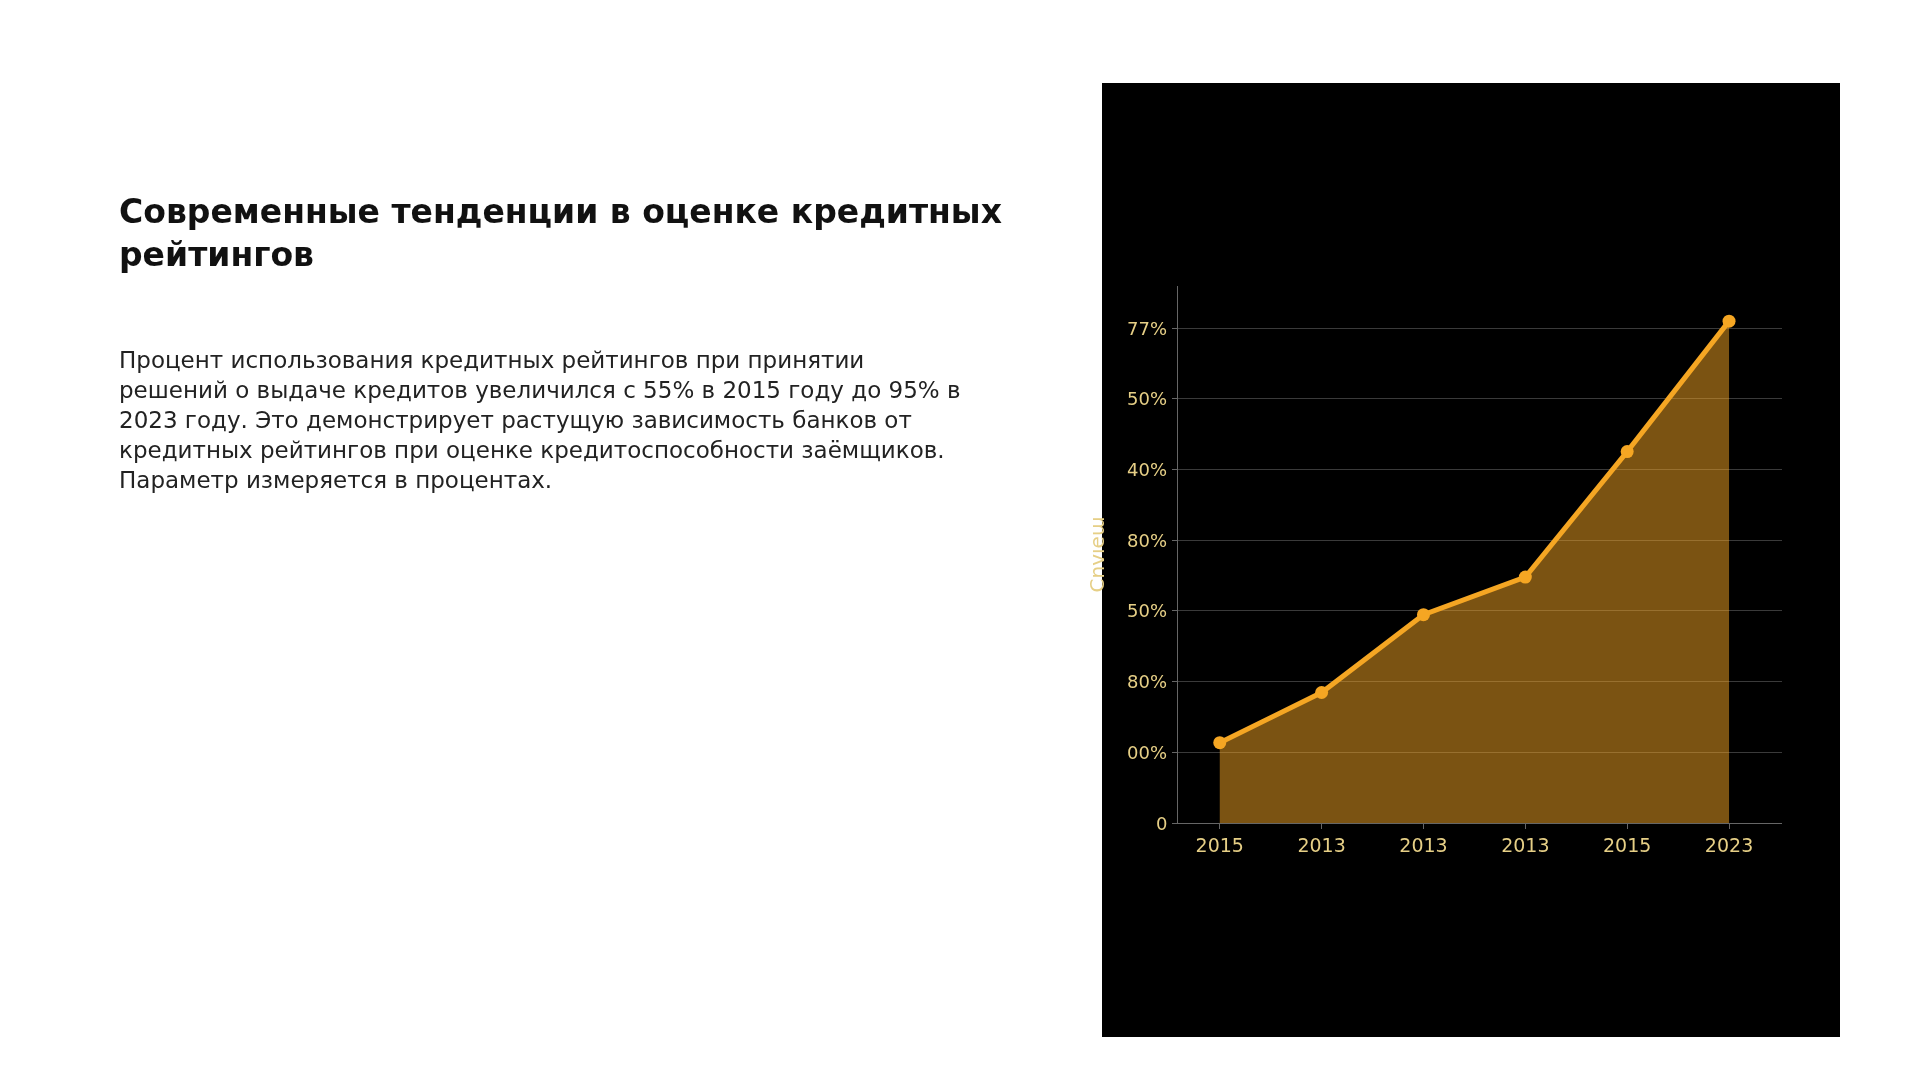 The image size is (1920, 1080). Describe the element at coordinates (1147, 752) in the screenshot. I see `text: 00%` at that location.